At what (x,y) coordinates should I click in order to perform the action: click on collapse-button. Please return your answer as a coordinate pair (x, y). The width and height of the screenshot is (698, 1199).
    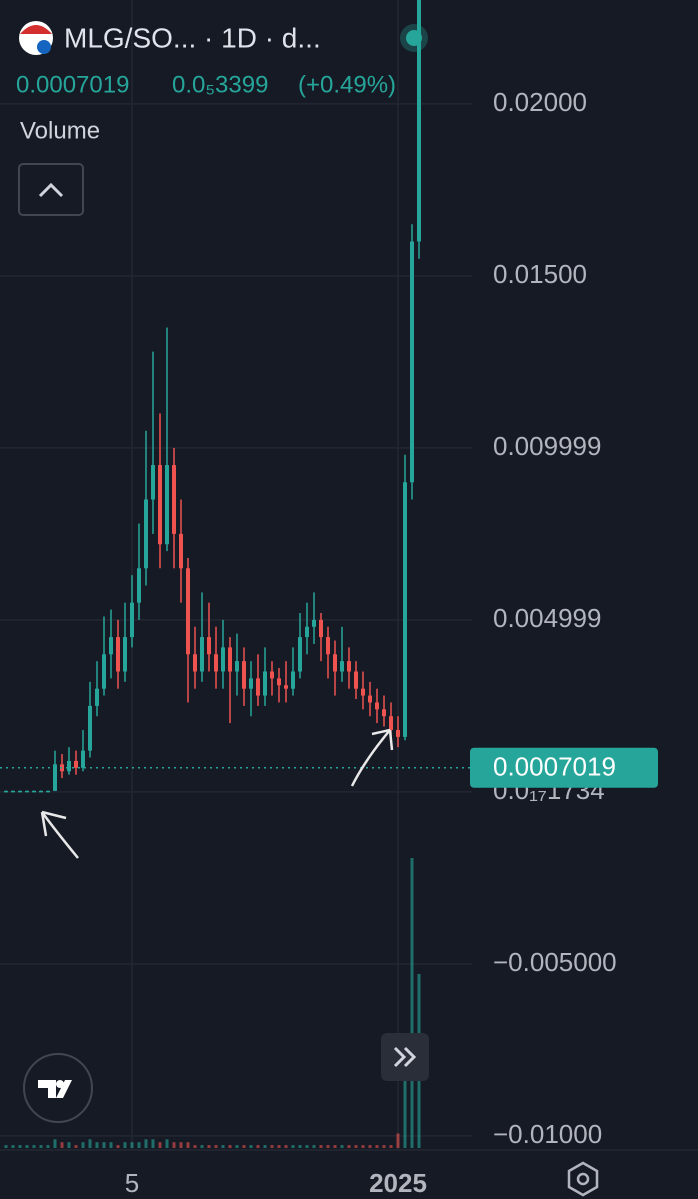
    Looking at the image, I should click on (51, 189).